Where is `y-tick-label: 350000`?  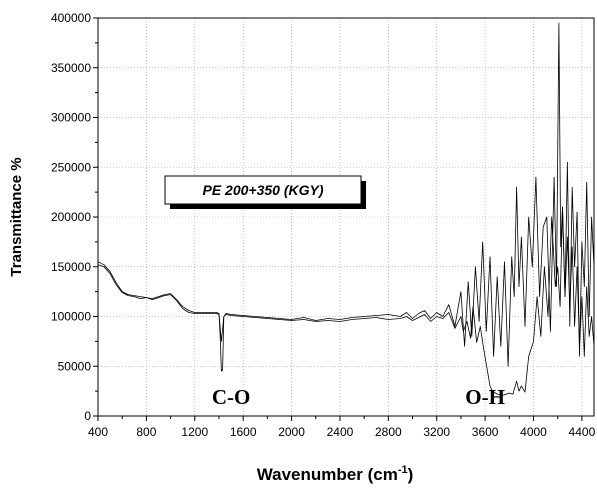
y-tick-label: 350000 is located at coordinates (71, 68).